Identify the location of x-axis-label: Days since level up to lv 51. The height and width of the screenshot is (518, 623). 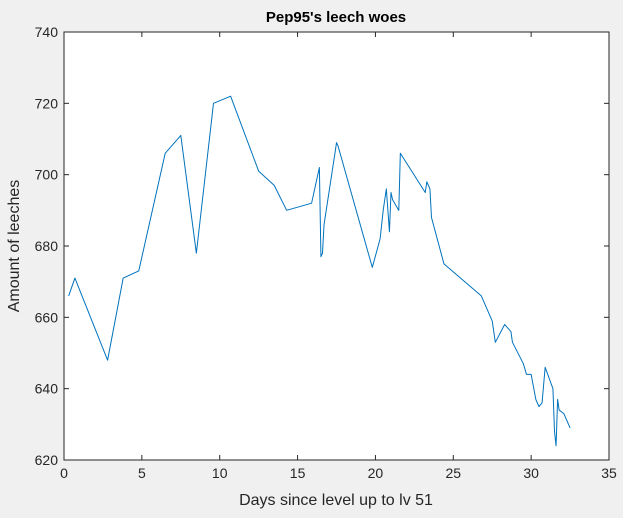
(336, 500).